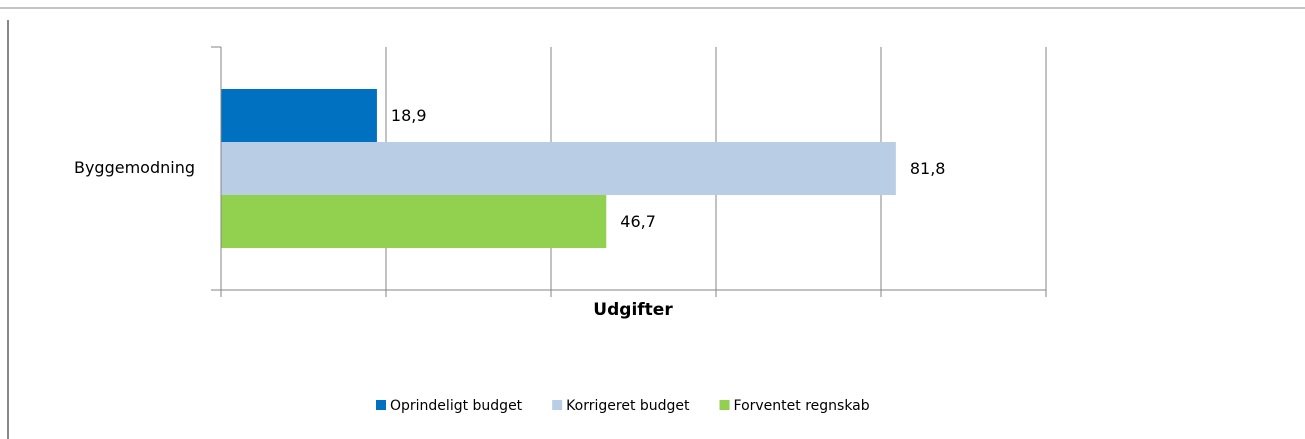 The height and width of the screenshot is (439, 1305). I want to click on data-label: 81,8, so click(928, 168).